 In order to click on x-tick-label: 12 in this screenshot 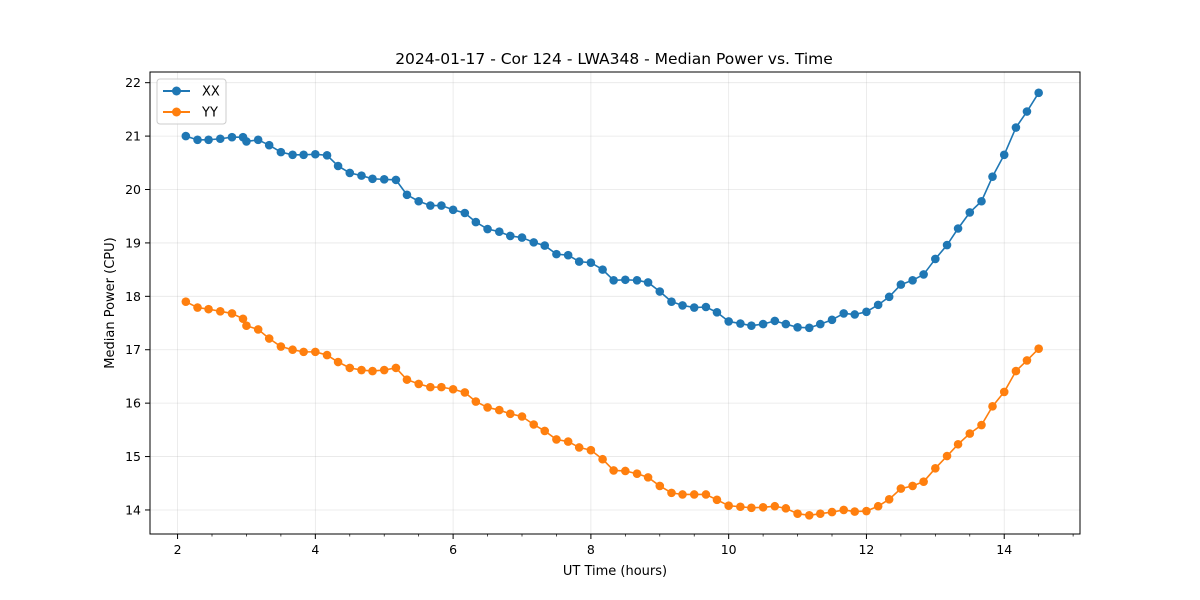, I will do `click(866, 549)`.